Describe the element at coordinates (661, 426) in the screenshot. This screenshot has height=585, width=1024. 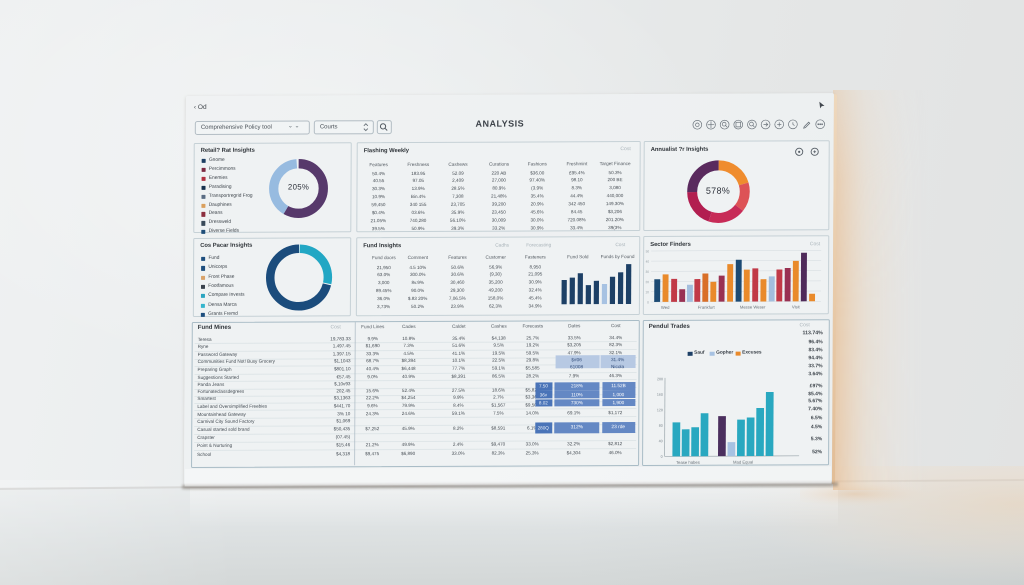
I see `svg-text: 80` at that location.